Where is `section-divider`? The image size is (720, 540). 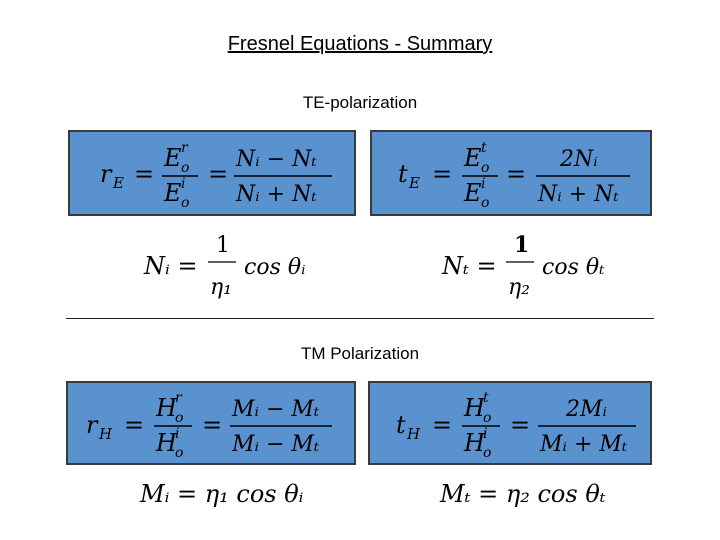 section-divider is located at coordinates (360, 318).